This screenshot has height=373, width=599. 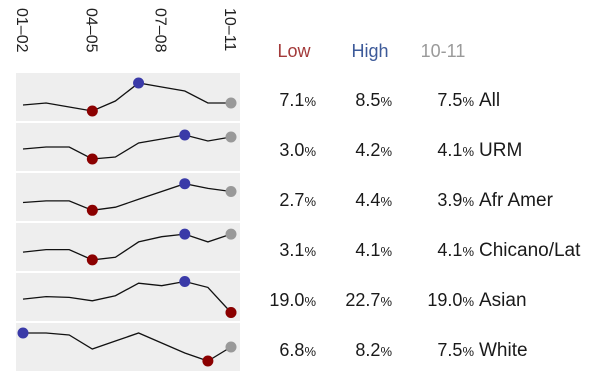 I want to click on series-row: 3.1% 4.1% 4.1% Chicano/Lat, so click(x=298, y=247).